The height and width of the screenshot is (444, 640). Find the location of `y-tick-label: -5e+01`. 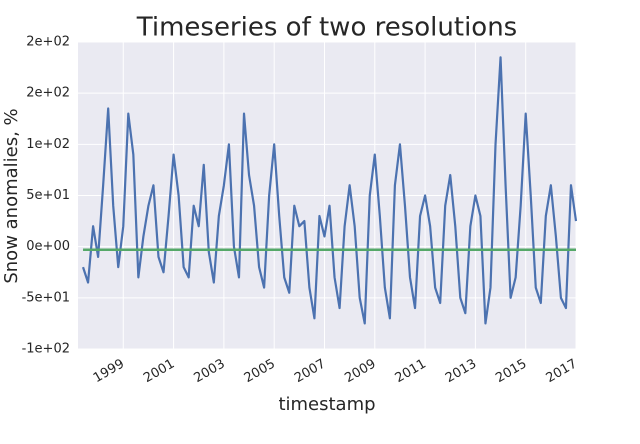

y-tick-label: -5e+01 is located at coordinates (46, 297).